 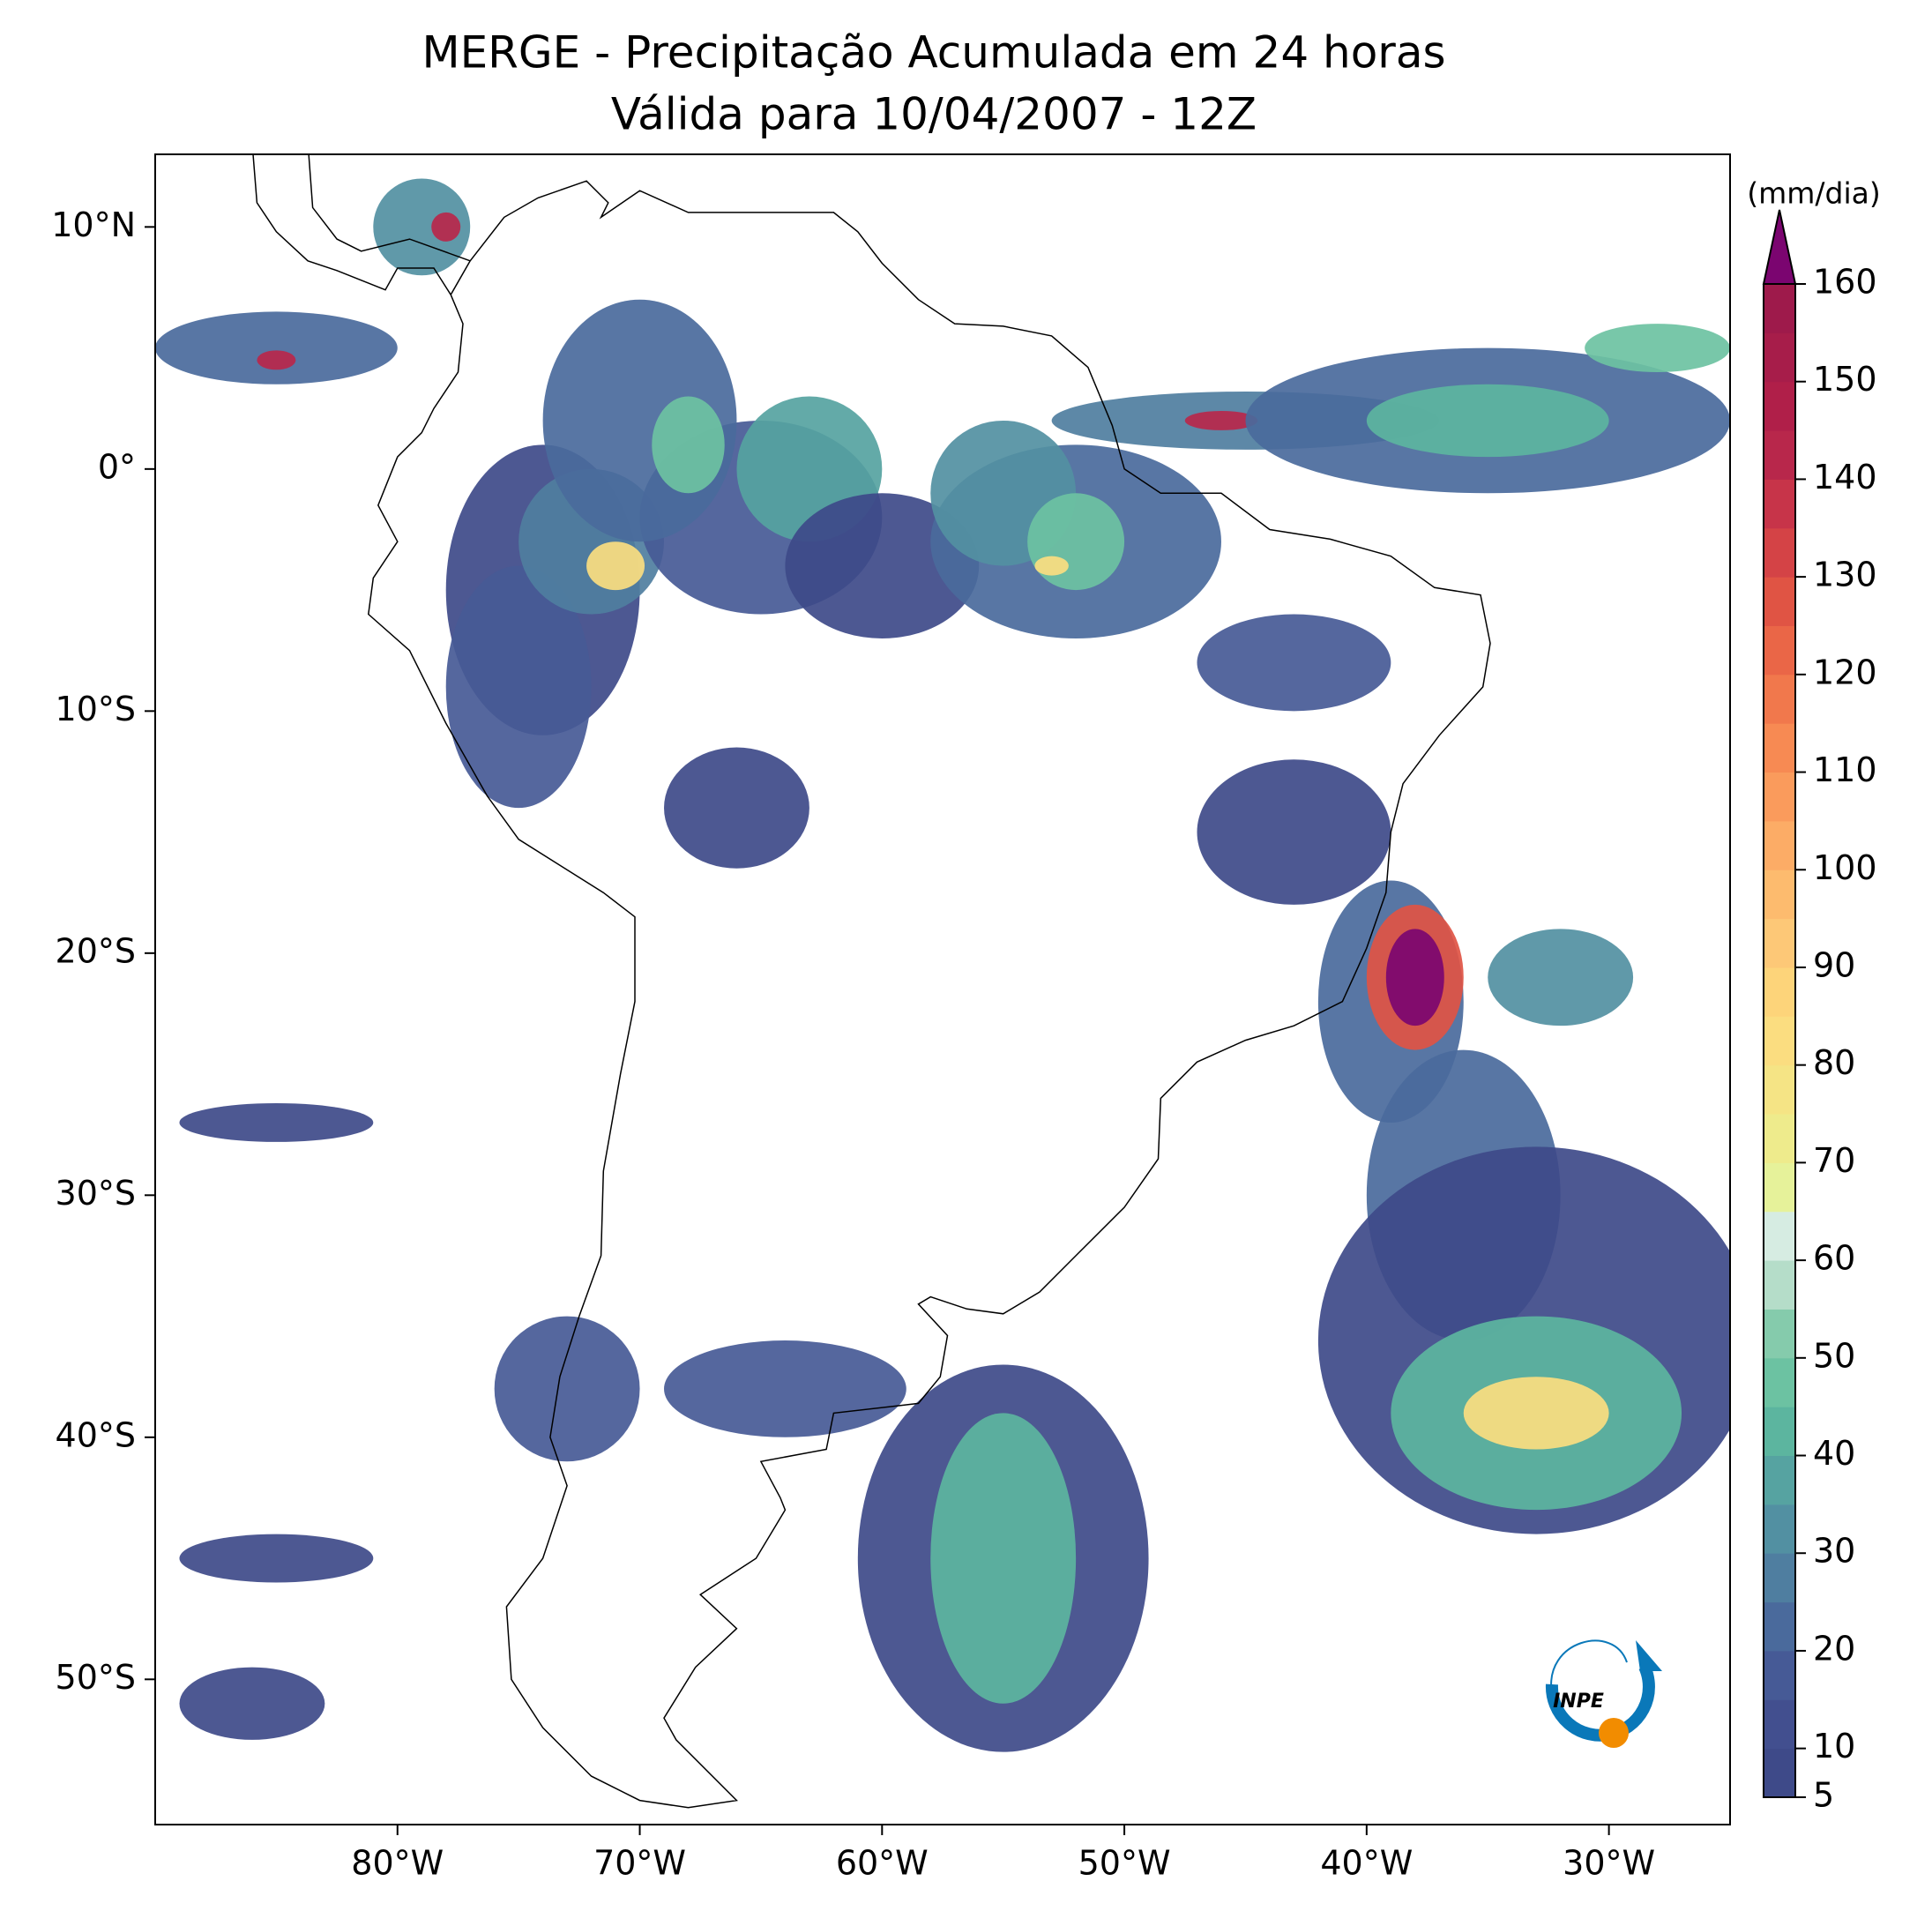 What do you see at coordinates (1823, 1795) in the screenshot?
I see `colorbar-tick-label: 5` at bounding box center [1823, 1795].